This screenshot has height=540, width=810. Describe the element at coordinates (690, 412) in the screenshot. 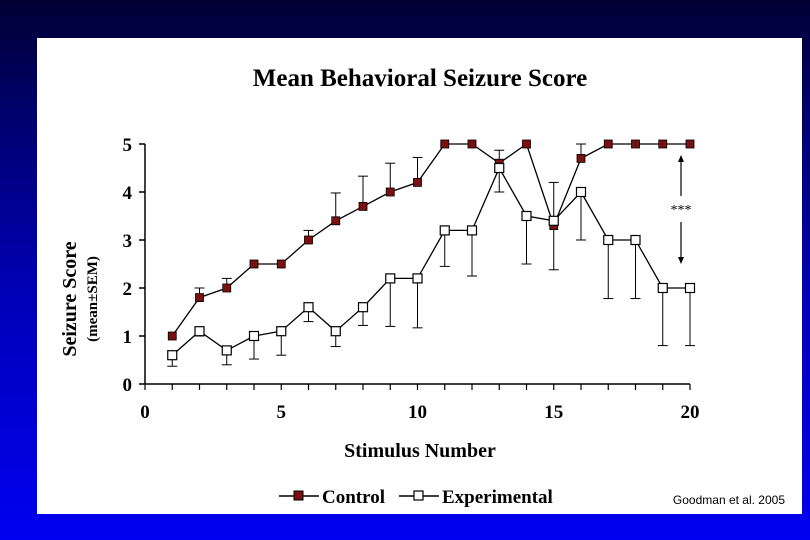

I see `x-tick-label: 20` at that location.